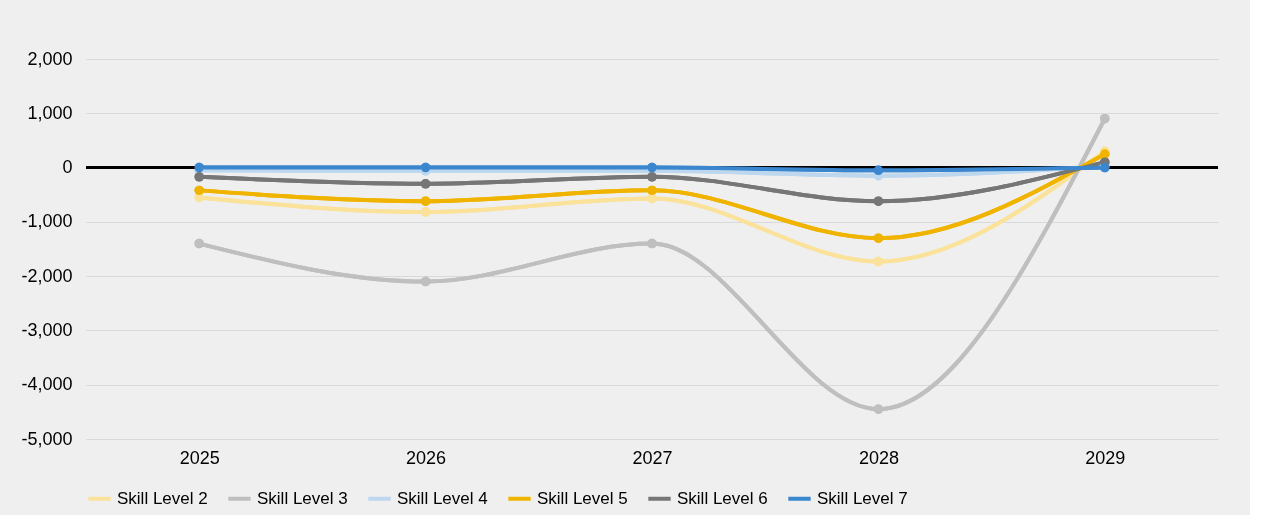  Describe the element at coordinates (47, 384) in the screenshot. I see `y-tick-label: -4,000` at that location.